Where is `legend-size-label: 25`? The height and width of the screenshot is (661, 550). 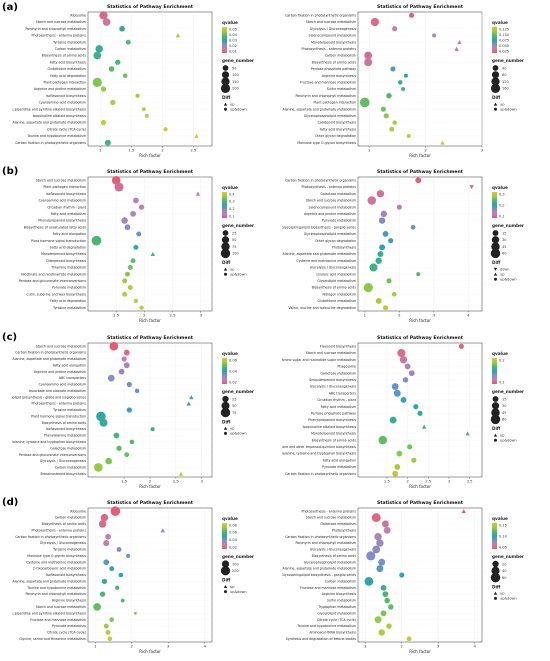 legend-size-label: 25 is located at coordinates (234, 399).